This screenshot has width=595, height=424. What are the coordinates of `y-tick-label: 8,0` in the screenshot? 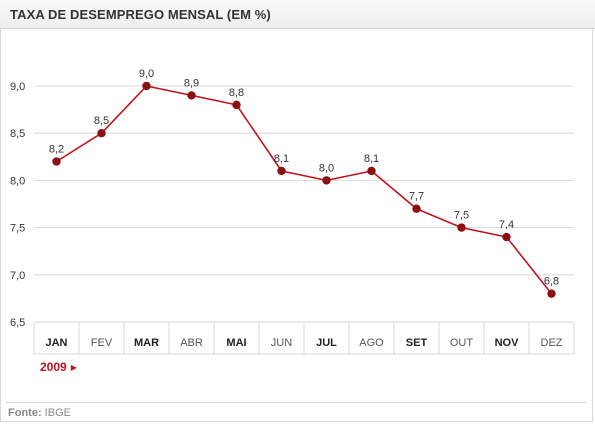 It's located at (17, 181).